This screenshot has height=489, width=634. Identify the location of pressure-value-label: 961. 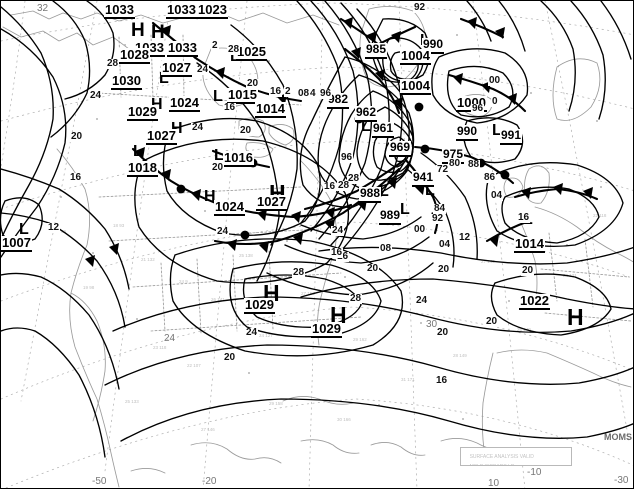
(383, 130).